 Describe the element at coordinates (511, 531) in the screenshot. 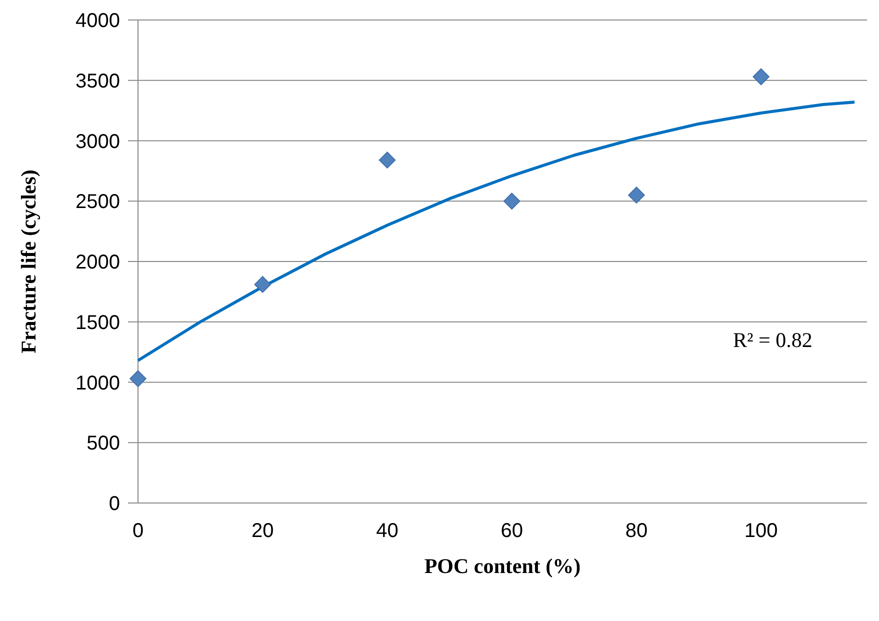

I see `x-tick-label: 60` at that location.